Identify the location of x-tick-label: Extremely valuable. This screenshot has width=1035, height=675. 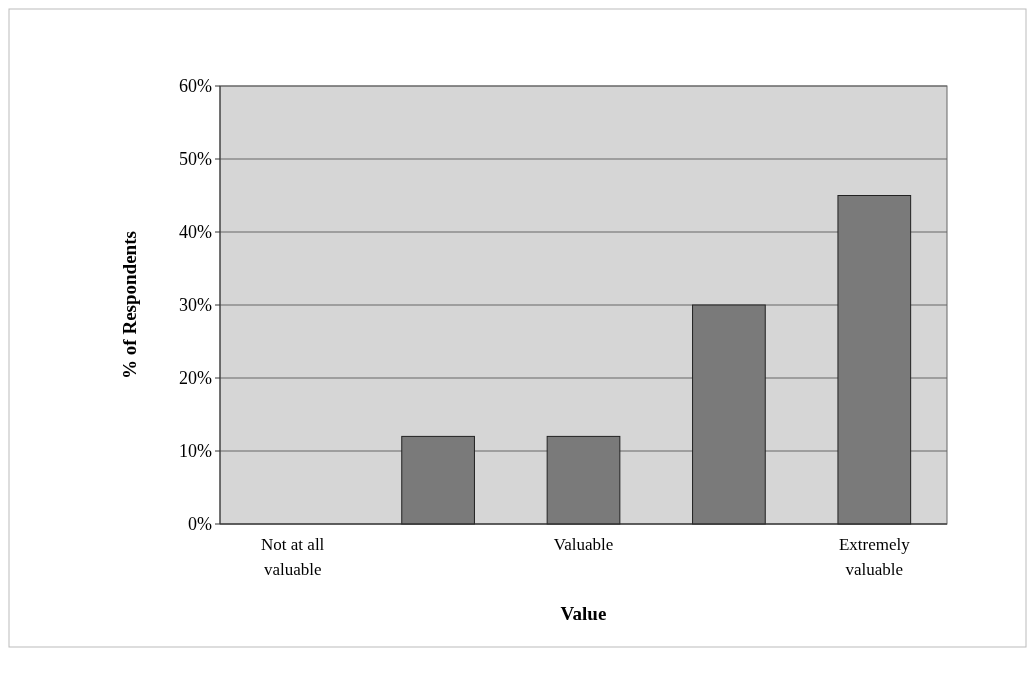
(874, 557).